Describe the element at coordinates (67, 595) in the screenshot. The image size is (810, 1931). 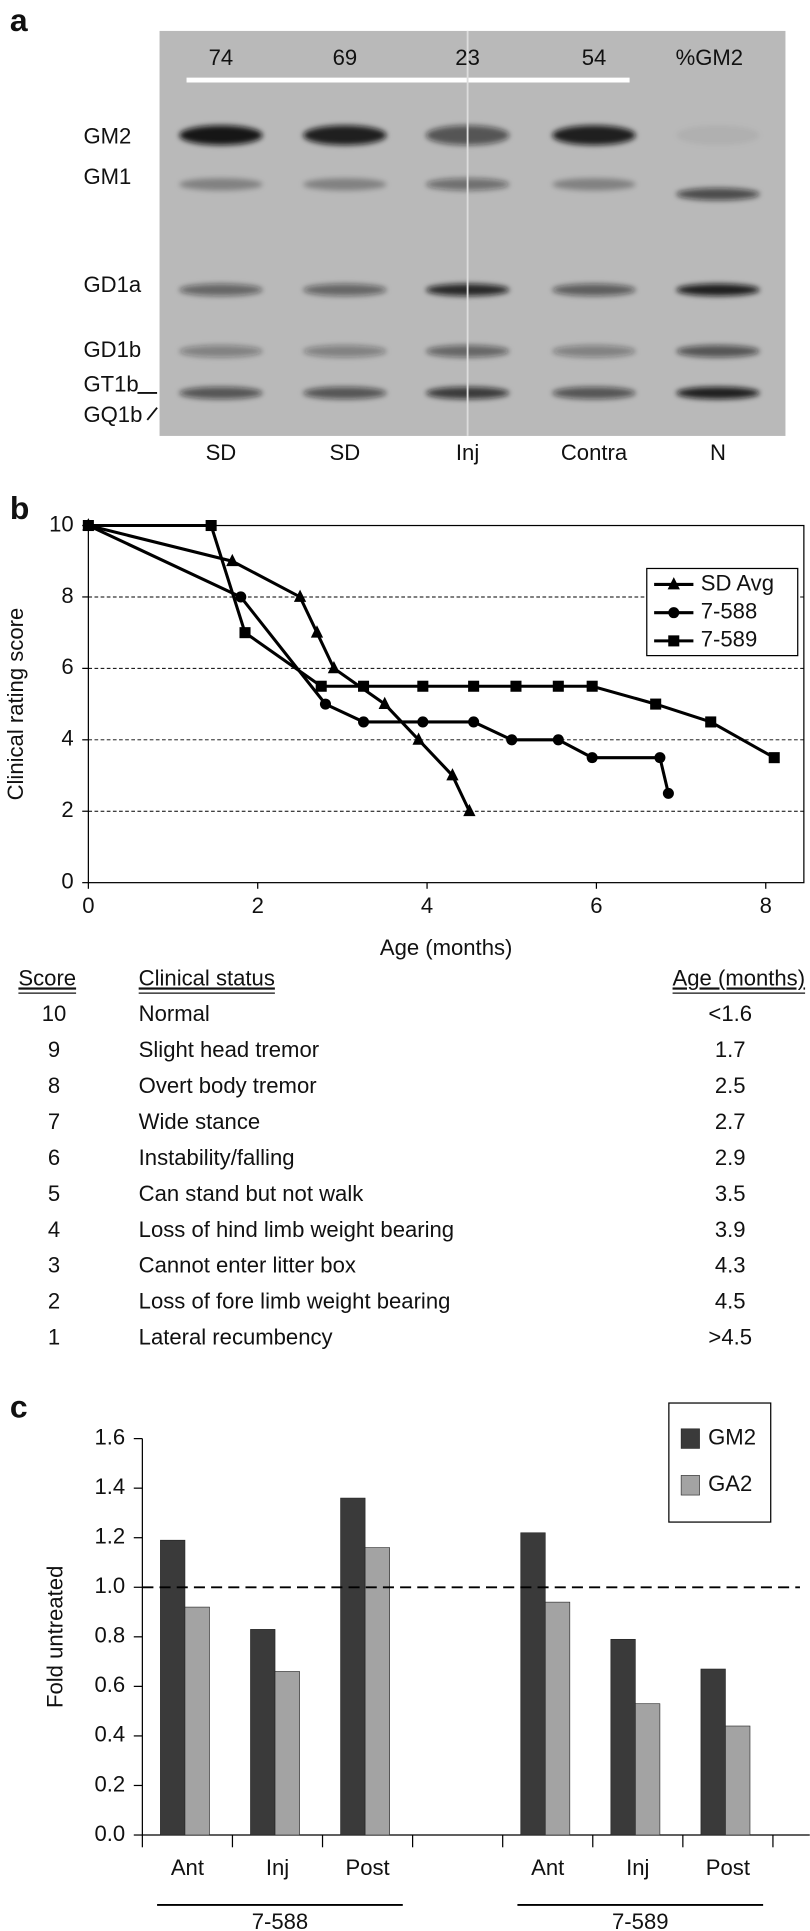
I see `y-tick-label: 8` at that location.